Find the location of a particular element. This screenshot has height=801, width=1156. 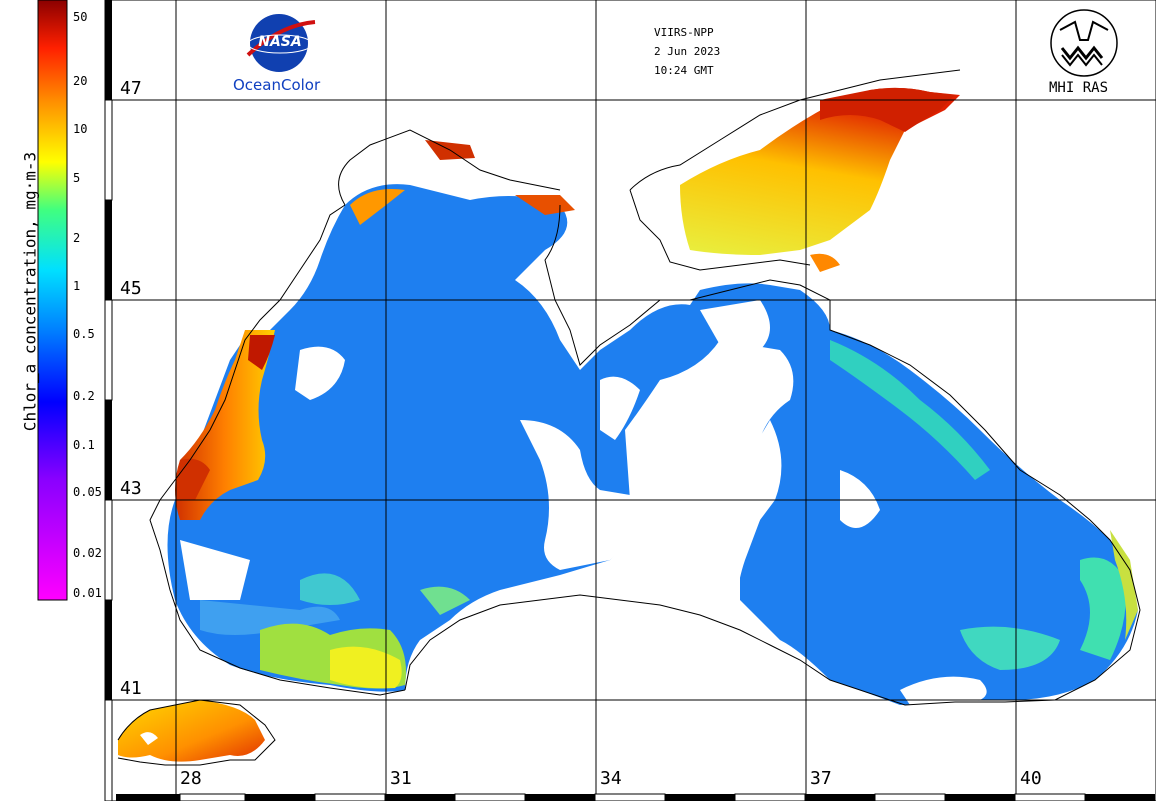

colorbar-tick: 1 is located at coordinates (77, 286).